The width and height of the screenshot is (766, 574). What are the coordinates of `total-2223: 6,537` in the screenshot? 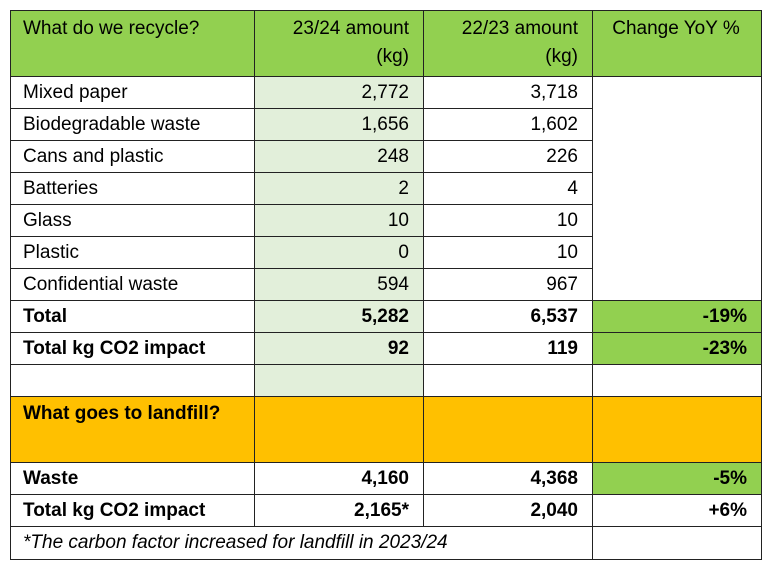 It's located at (508, 316).